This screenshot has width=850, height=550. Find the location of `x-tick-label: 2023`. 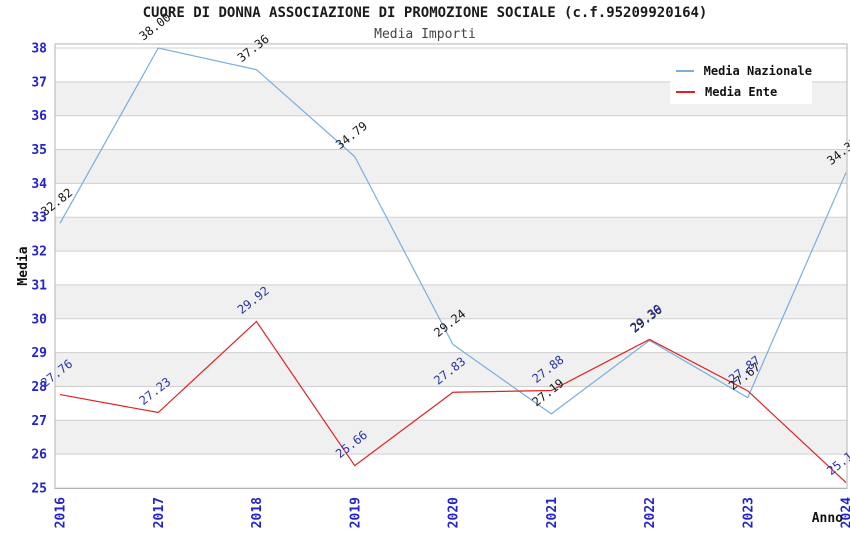

x-tick-label: 2023 is located at coordinates (748, 512).